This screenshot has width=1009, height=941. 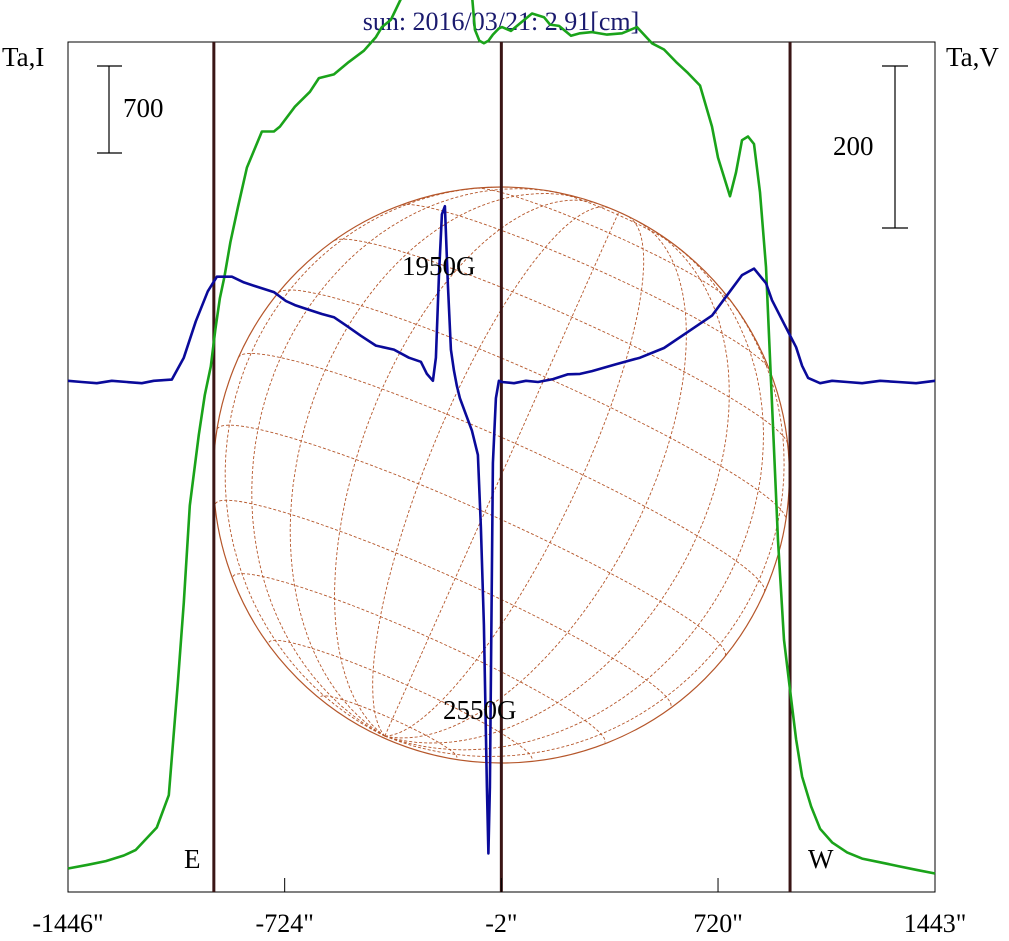 I want to click on x-tick-label: -724", so click(x=285, y=923).